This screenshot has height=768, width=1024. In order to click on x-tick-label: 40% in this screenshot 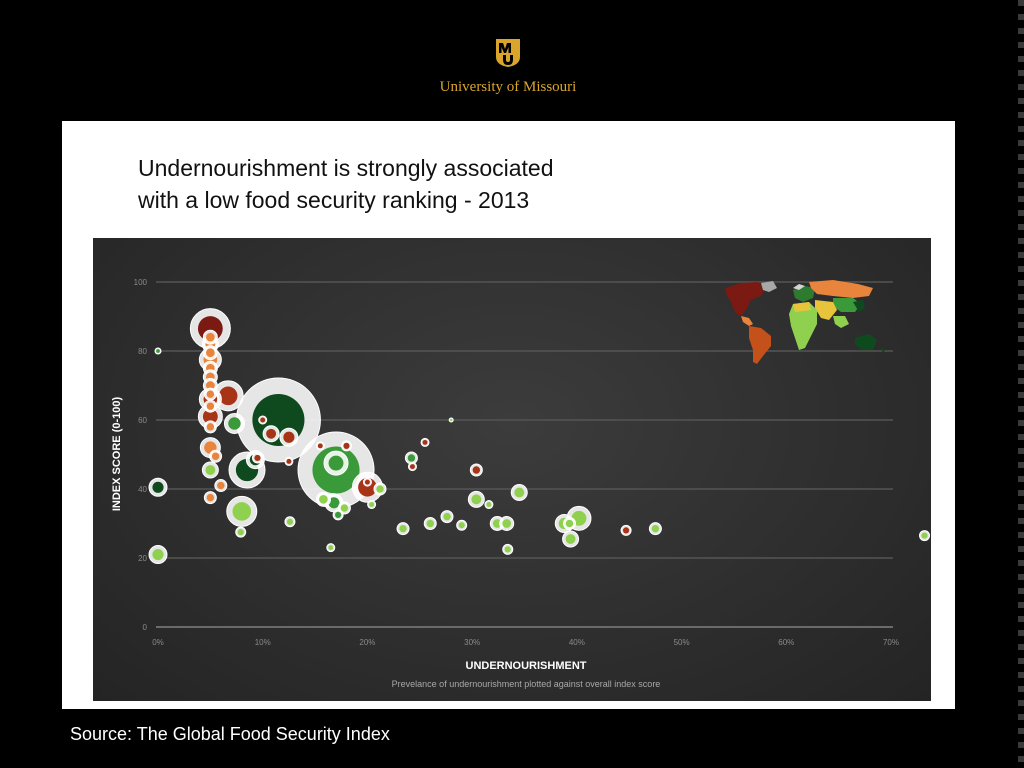, I will do `click(577, 642)`.